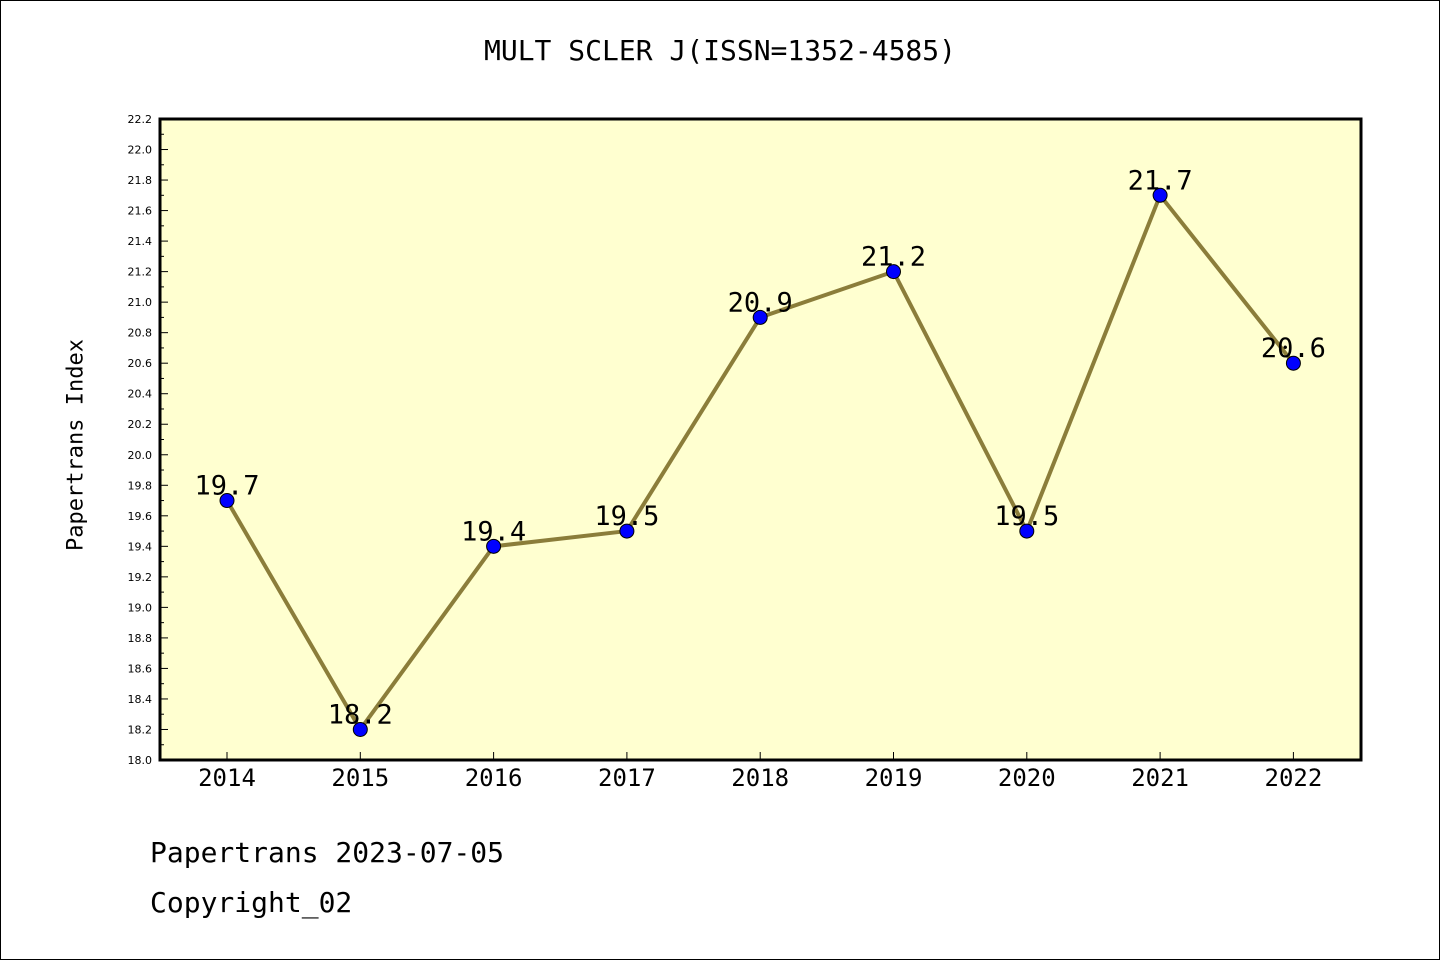 The height and width of the screenshot is (960, 1440). Describe the element at coordinates (894, 778) in the screenshot. I see `x-tick-label: 2019` at that location.